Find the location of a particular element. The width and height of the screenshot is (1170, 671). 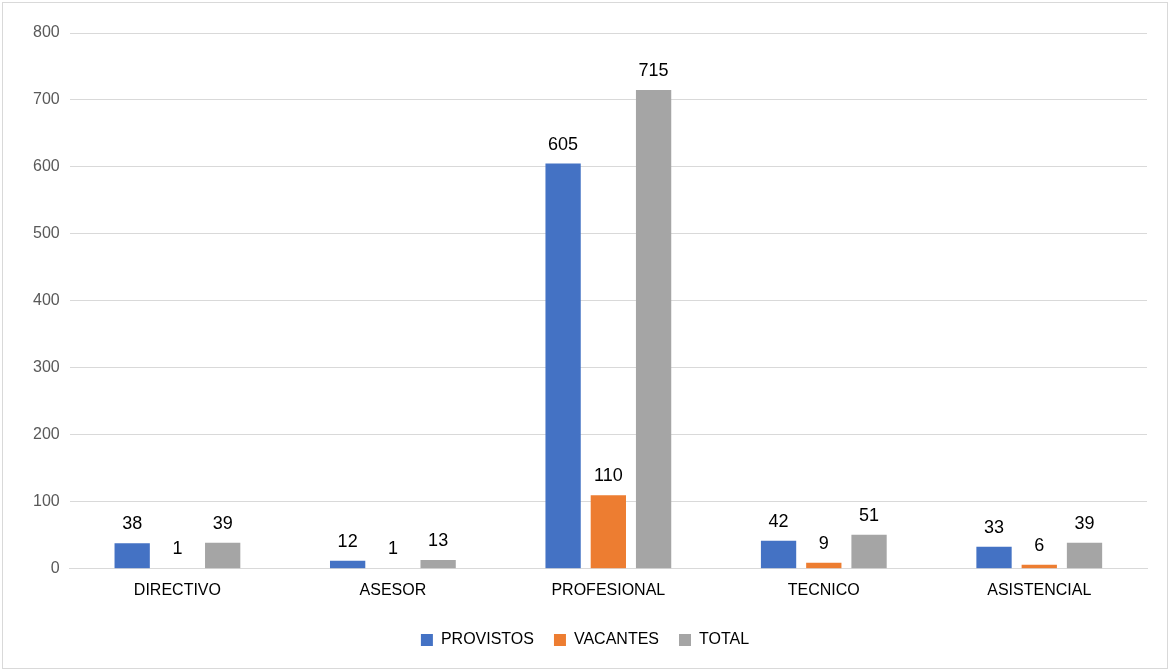

y-tick-label: 800 is located at coordinates (46, 32).